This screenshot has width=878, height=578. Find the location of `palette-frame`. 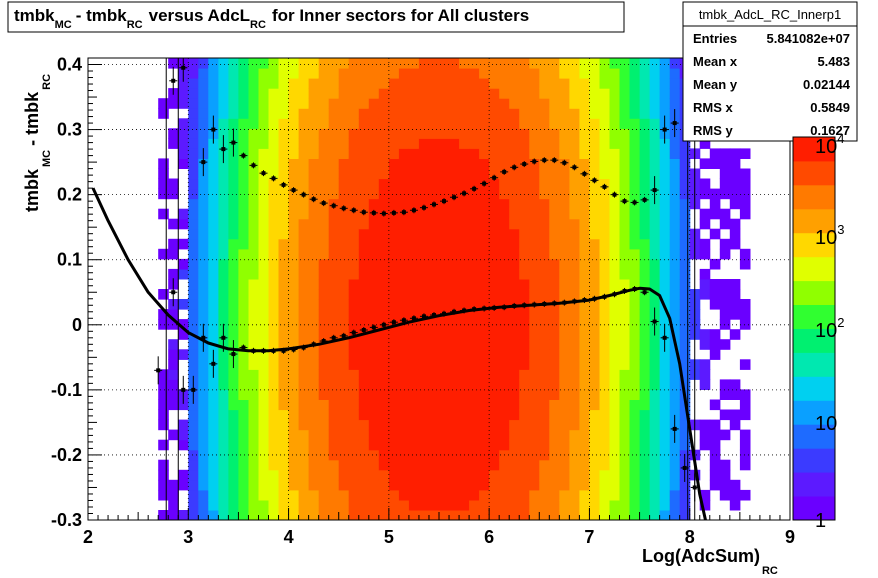

palette-frame is located at coordinates (814, 328).